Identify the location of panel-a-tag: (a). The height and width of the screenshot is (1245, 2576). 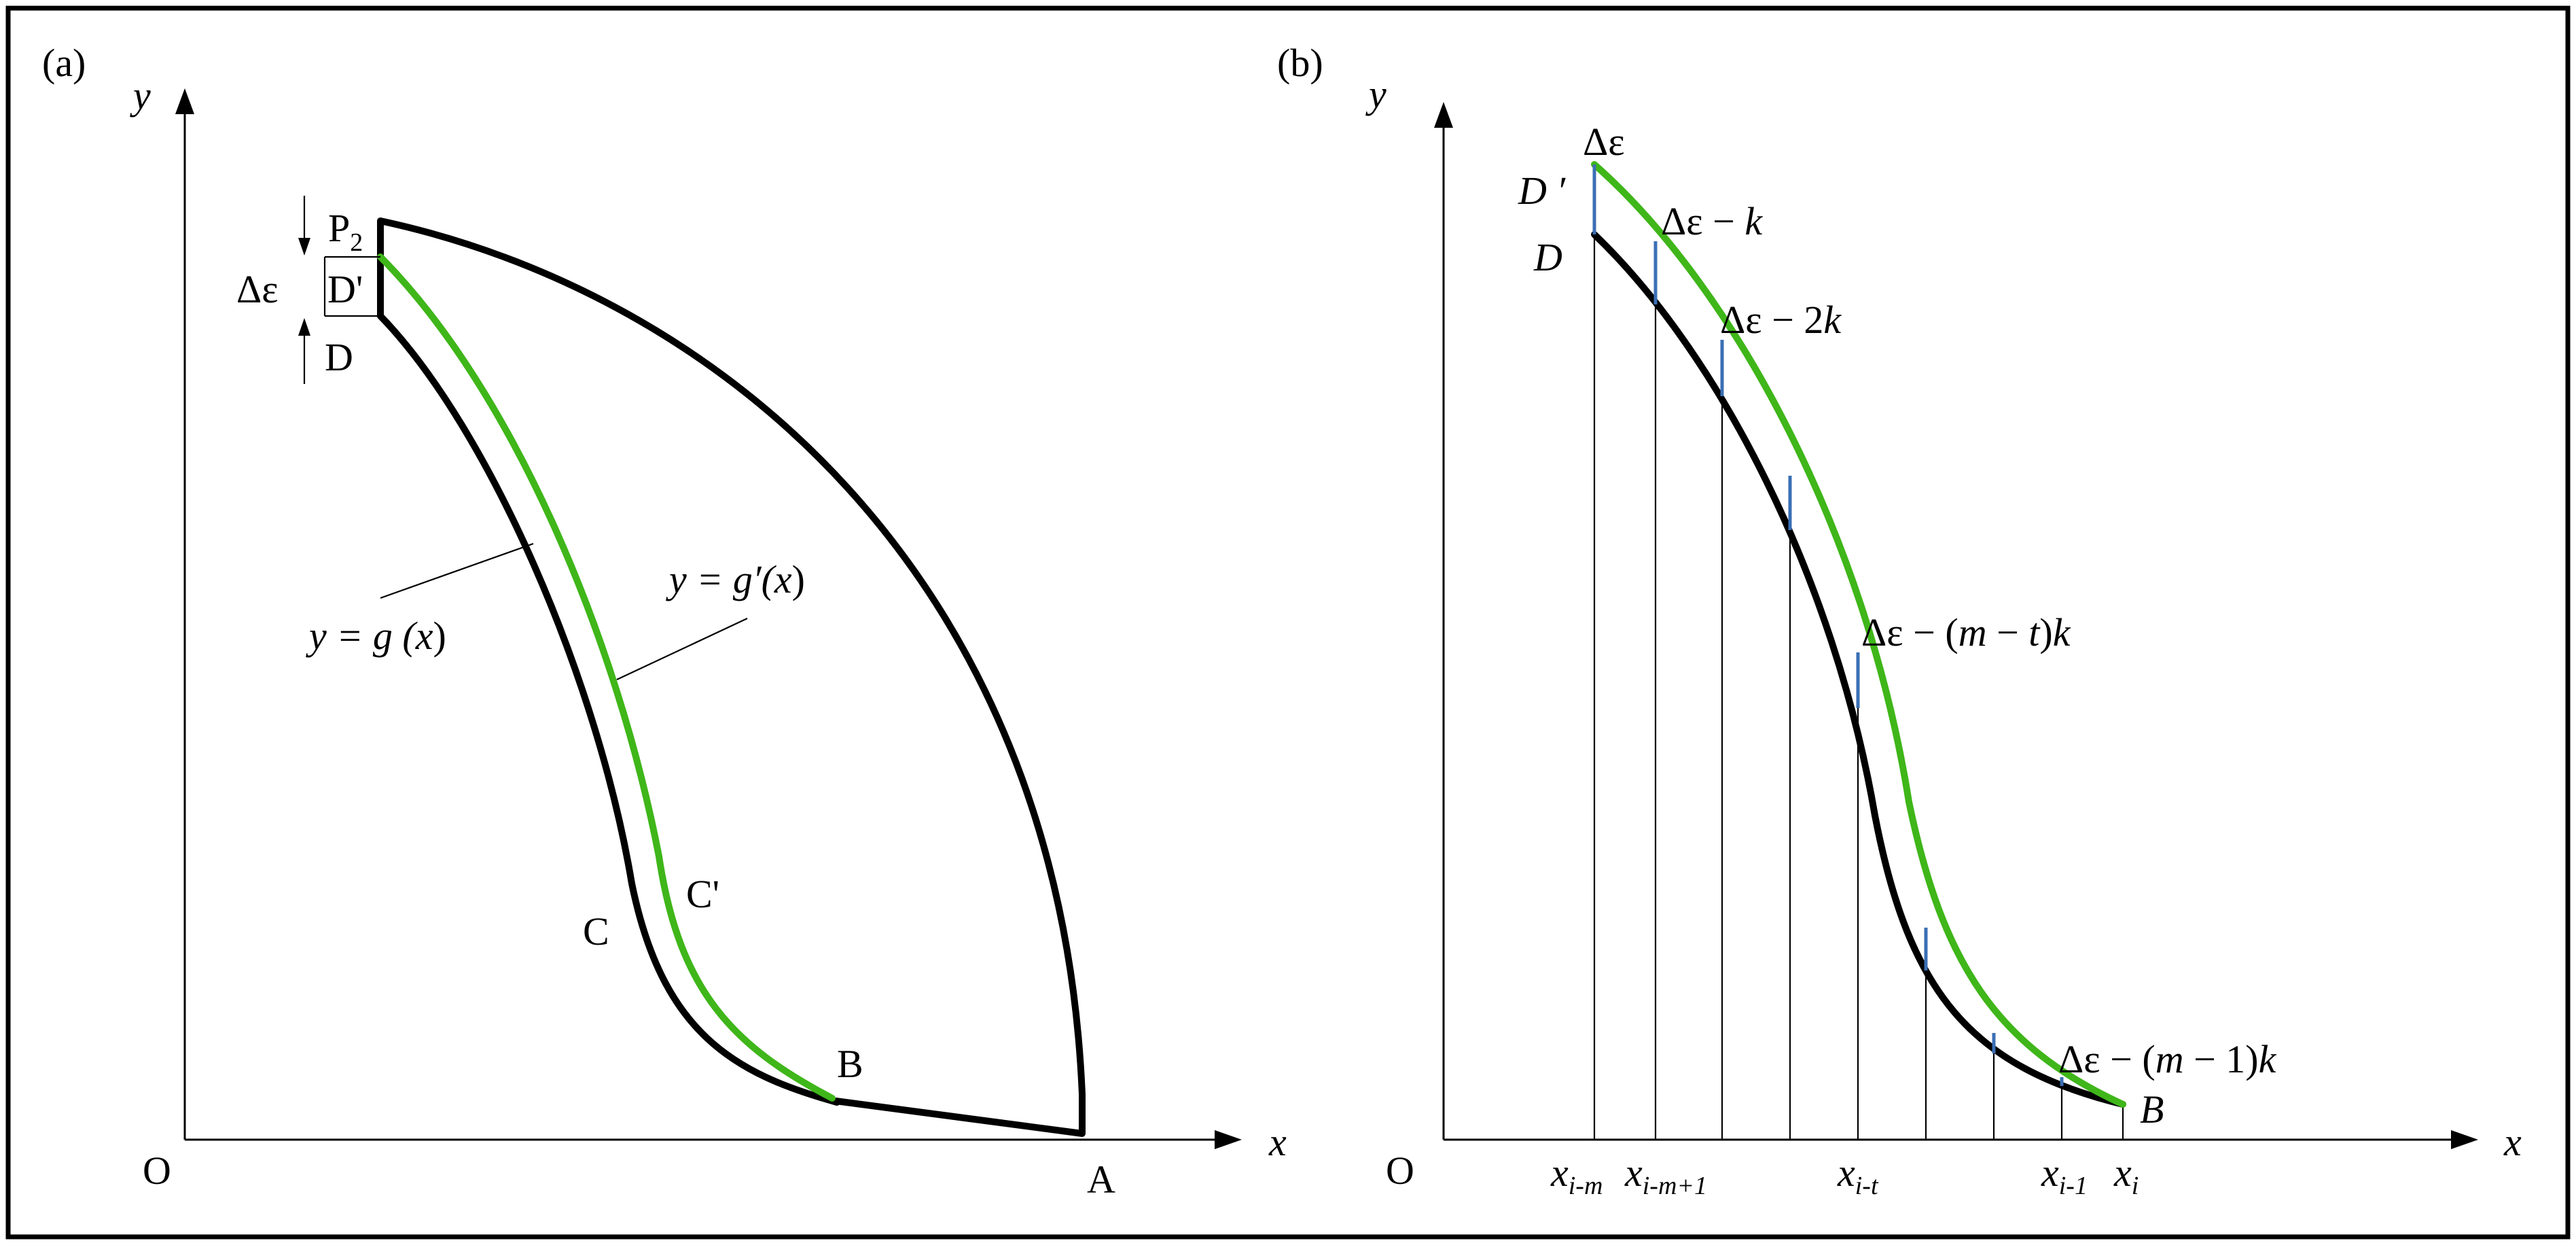
(64, 63).